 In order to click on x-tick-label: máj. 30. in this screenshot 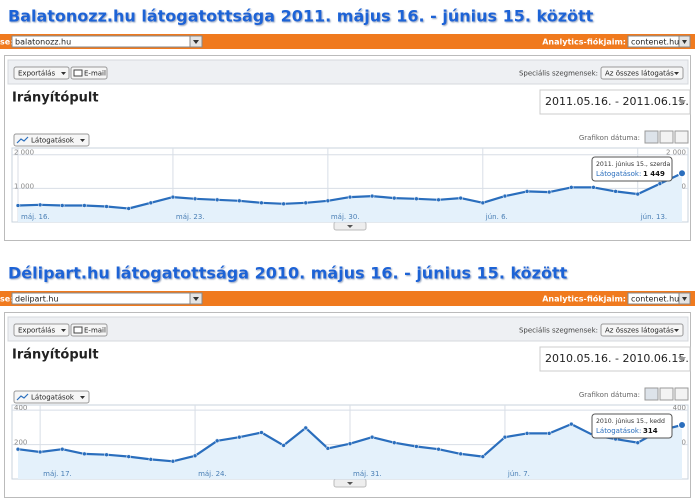, I will do `click(345, 217)`.